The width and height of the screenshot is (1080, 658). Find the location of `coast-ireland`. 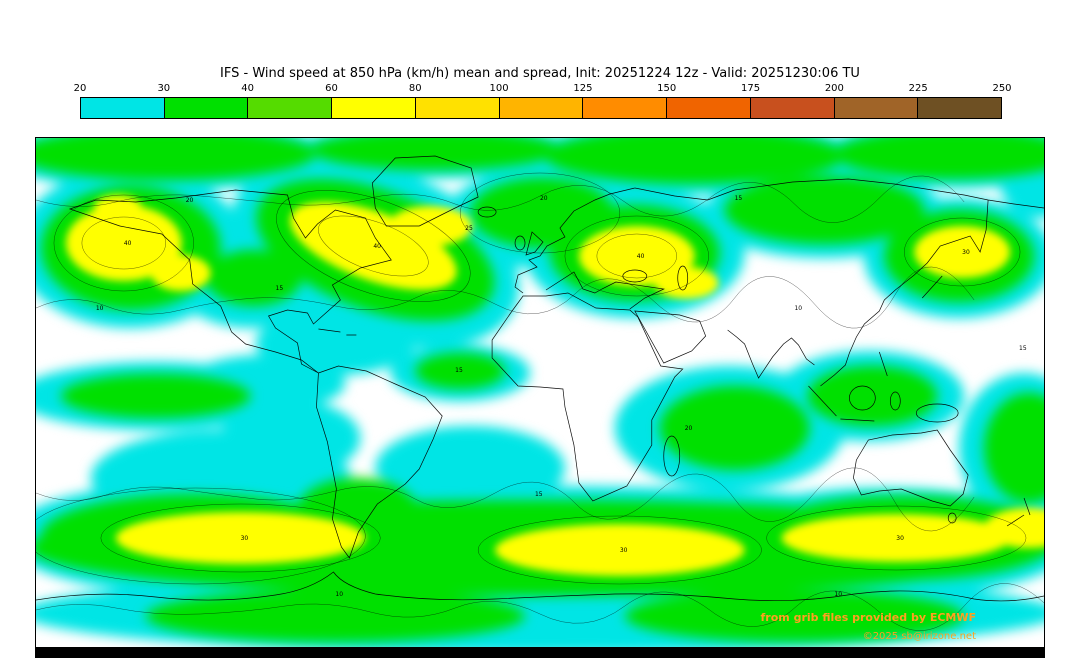

coast-ireland is located at coordinates (520, 243).